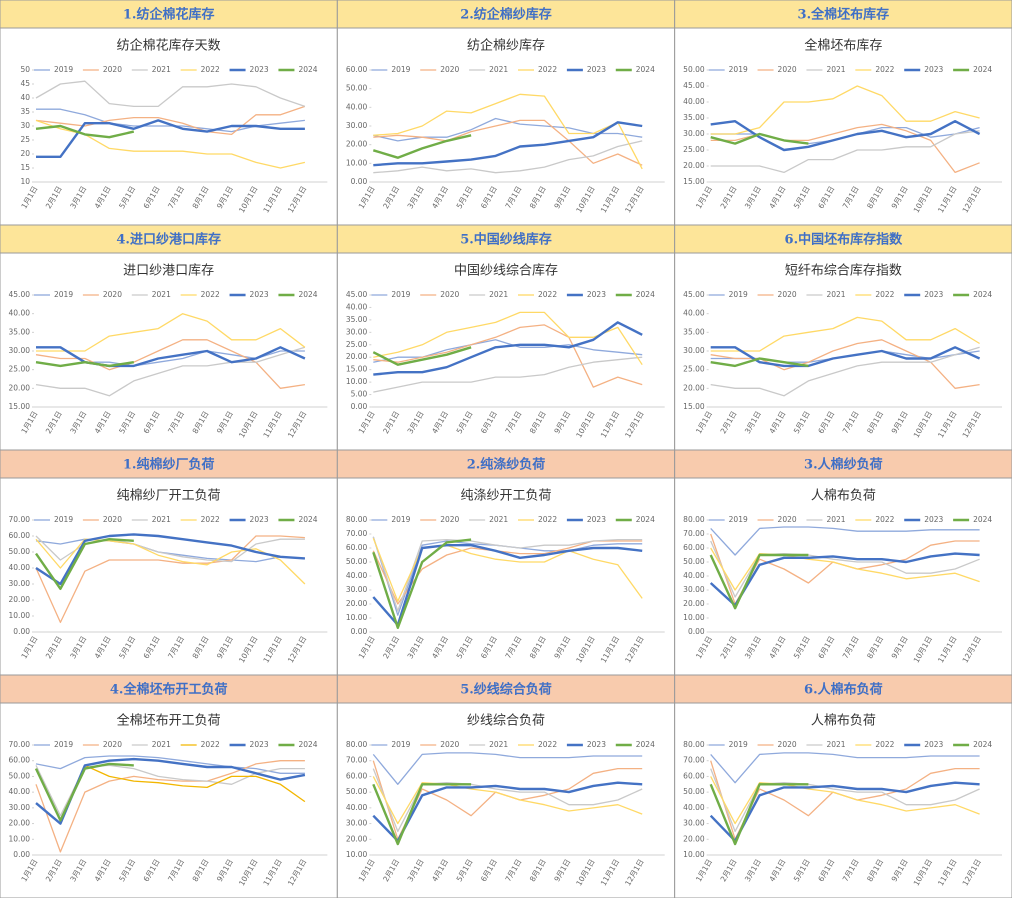 This screenshot has height=898, width=1012. I want to click on chart-title: 进口纱港口库存, so click(168, 271).